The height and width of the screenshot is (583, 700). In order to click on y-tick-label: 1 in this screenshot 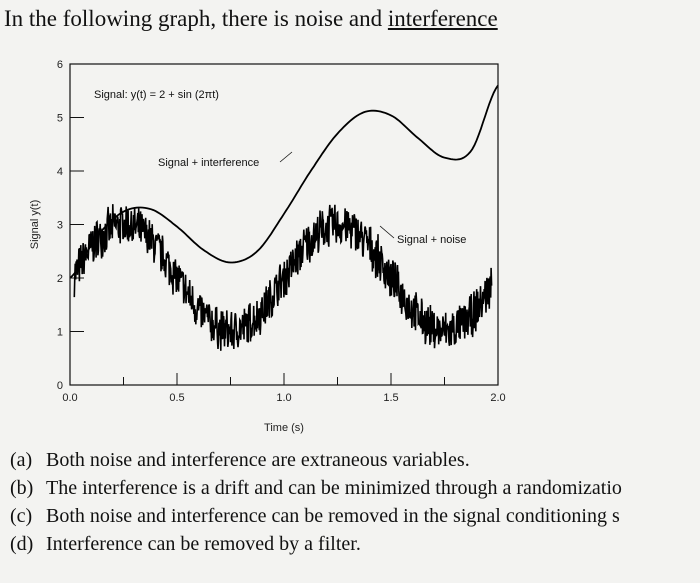, I will do `click(60, 333)`.